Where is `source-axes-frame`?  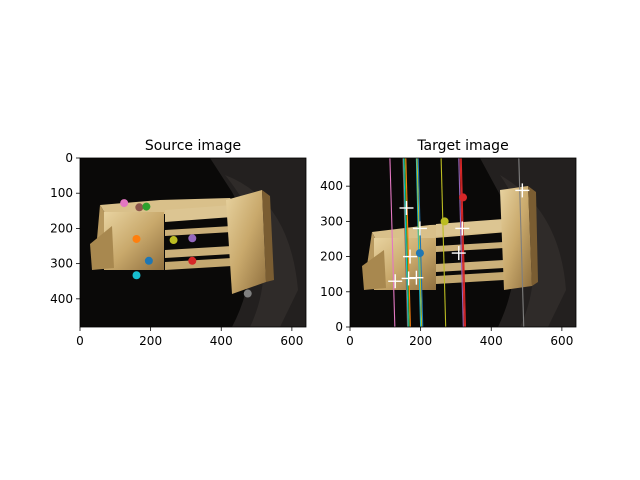 source-axes-frame is located at coordinates (193, 242).